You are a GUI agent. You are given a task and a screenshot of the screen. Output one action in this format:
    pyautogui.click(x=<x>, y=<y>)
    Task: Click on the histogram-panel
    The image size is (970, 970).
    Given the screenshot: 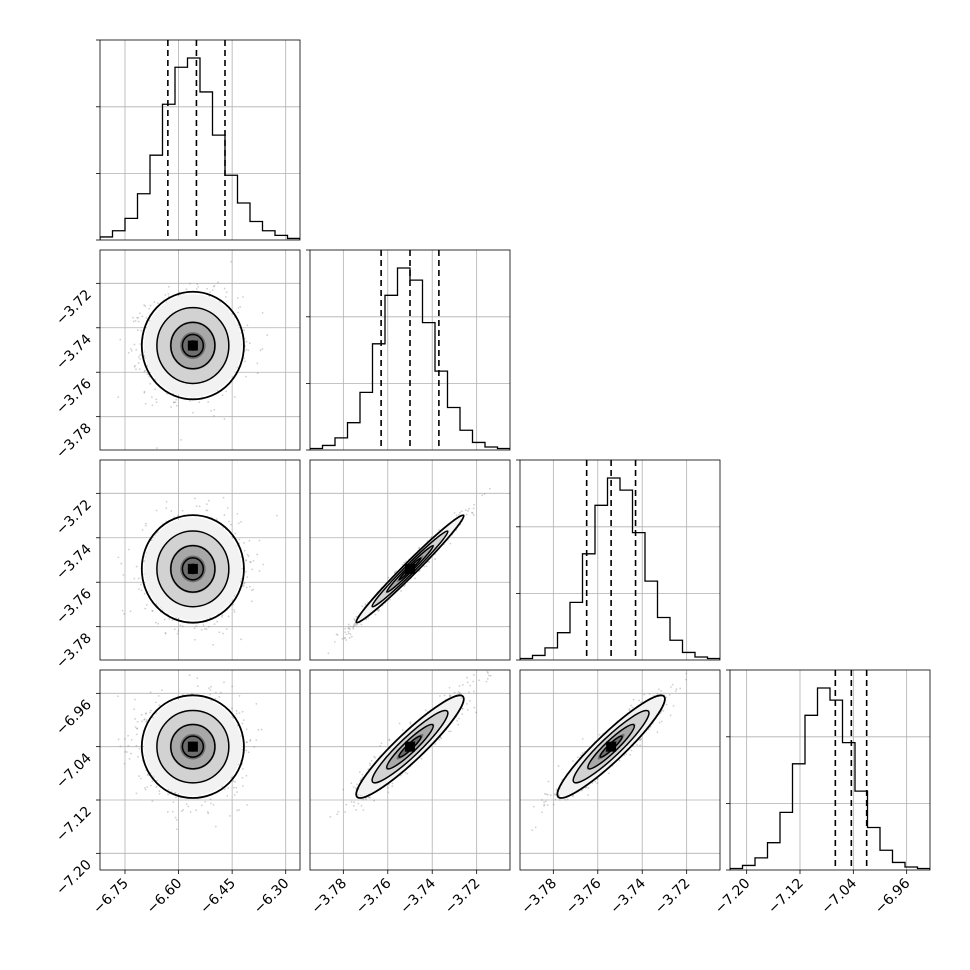 What is the action you would take?
    pyautogui.click(x=408, y=350)
    